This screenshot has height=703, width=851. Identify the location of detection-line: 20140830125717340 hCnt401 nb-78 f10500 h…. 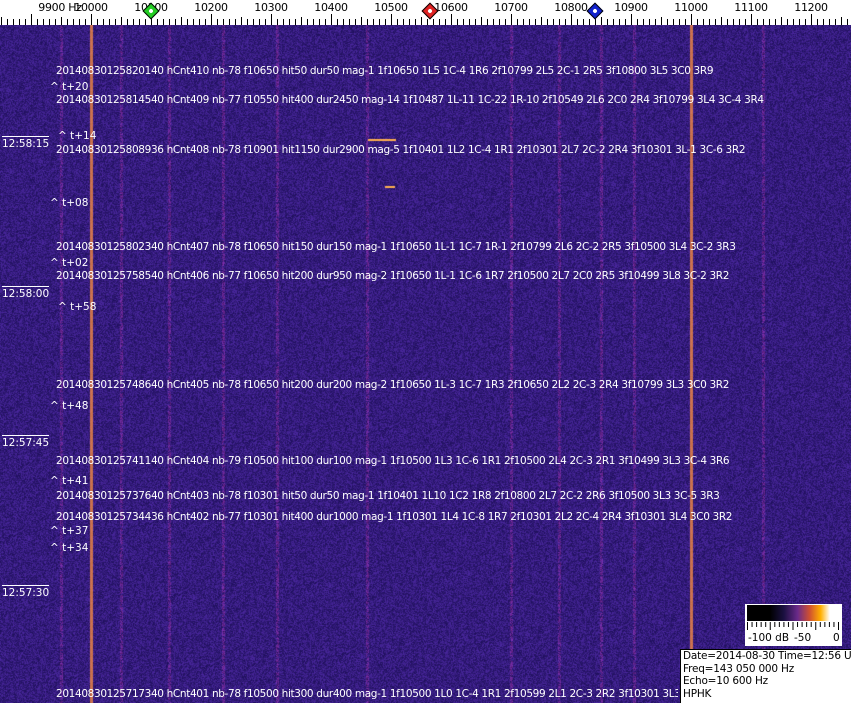
(367, 694).